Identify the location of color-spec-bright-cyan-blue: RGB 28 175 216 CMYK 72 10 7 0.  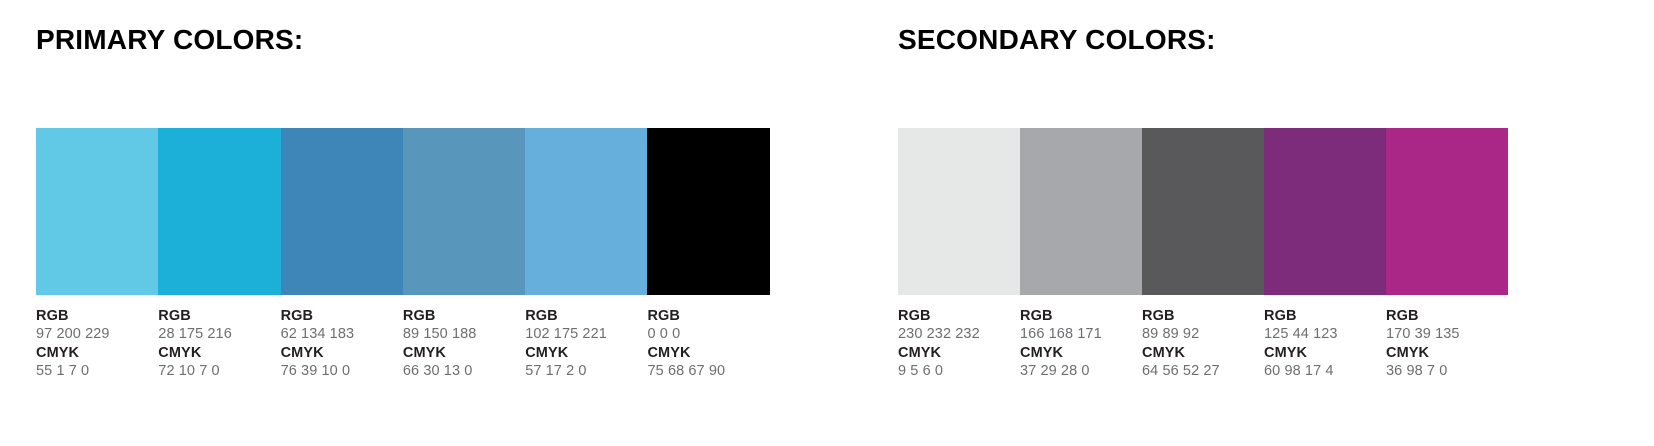
(219, 345).